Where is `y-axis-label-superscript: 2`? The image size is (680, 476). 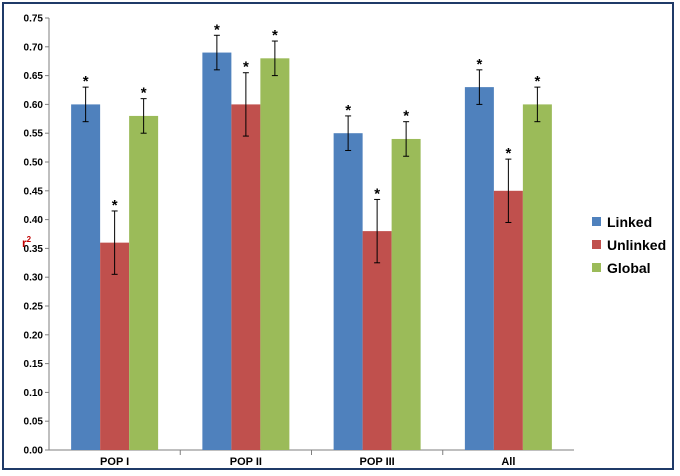
y-axis-label-superscript: 2 is located at coordinates (29, 239).